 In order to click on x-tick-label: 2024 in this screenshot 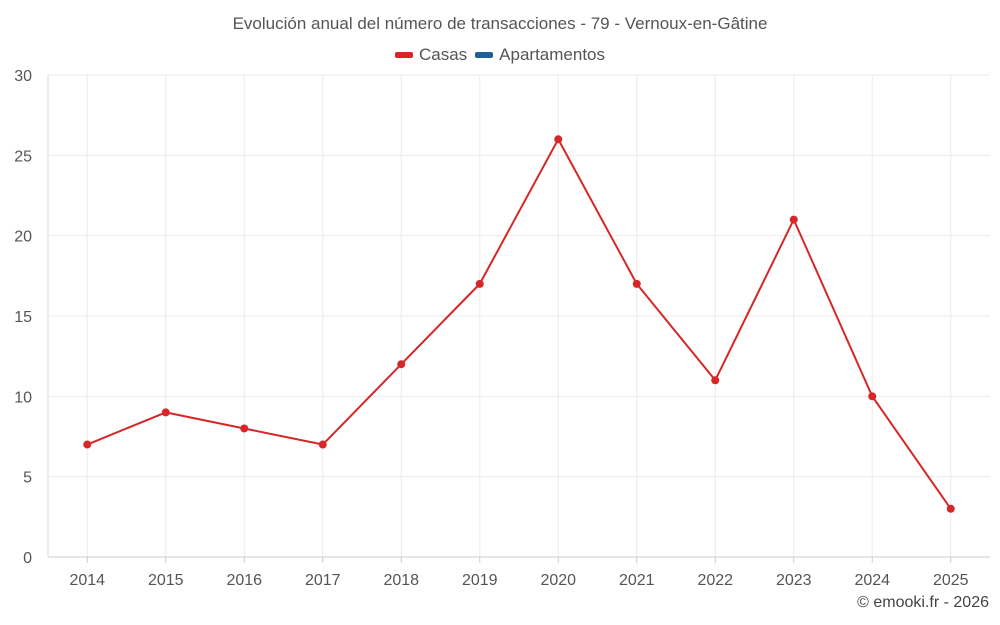, I will do `click(872, 580)`.